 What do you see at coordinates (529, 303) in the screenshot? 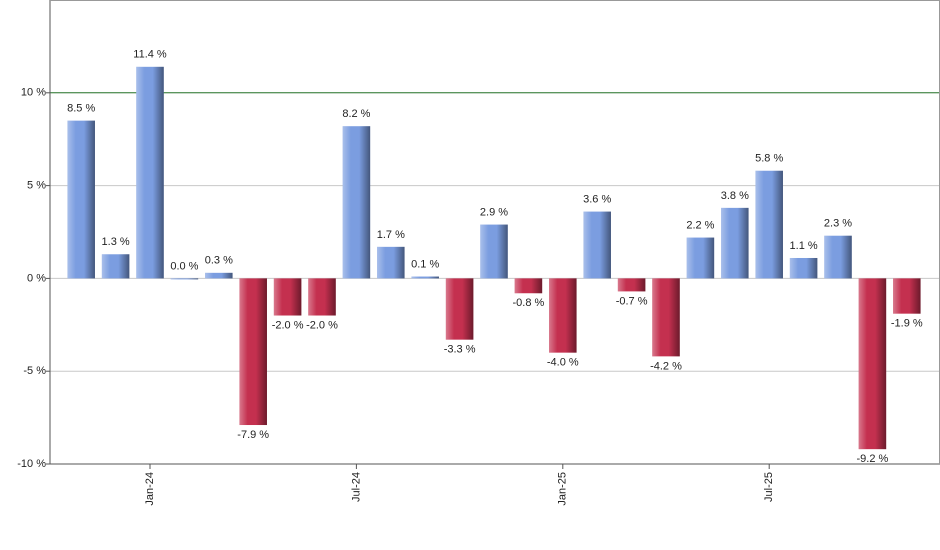
I see `value-label: -0.8 %` at bounding box center [529, 303].